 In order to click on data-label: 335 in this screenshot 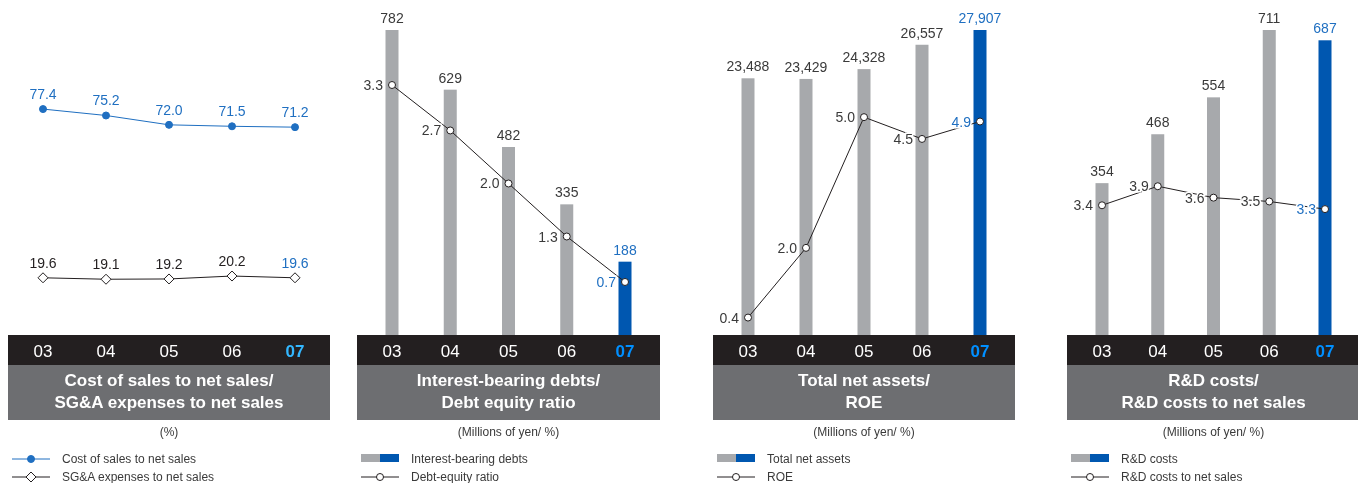, I will do `click(567, 192)`.